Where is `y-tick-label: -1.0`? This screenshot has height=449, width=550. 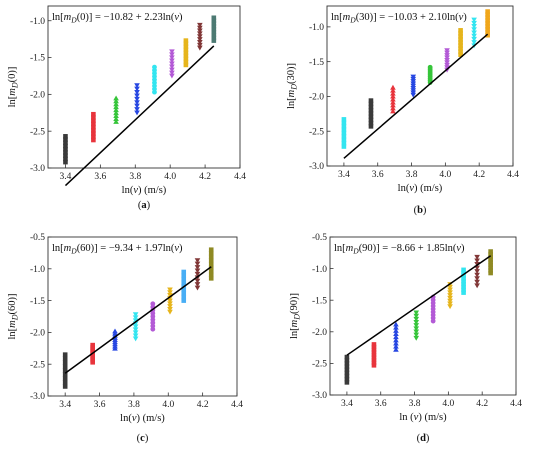 y-tick-label: -1.0 is located at coordinates (319, 270).